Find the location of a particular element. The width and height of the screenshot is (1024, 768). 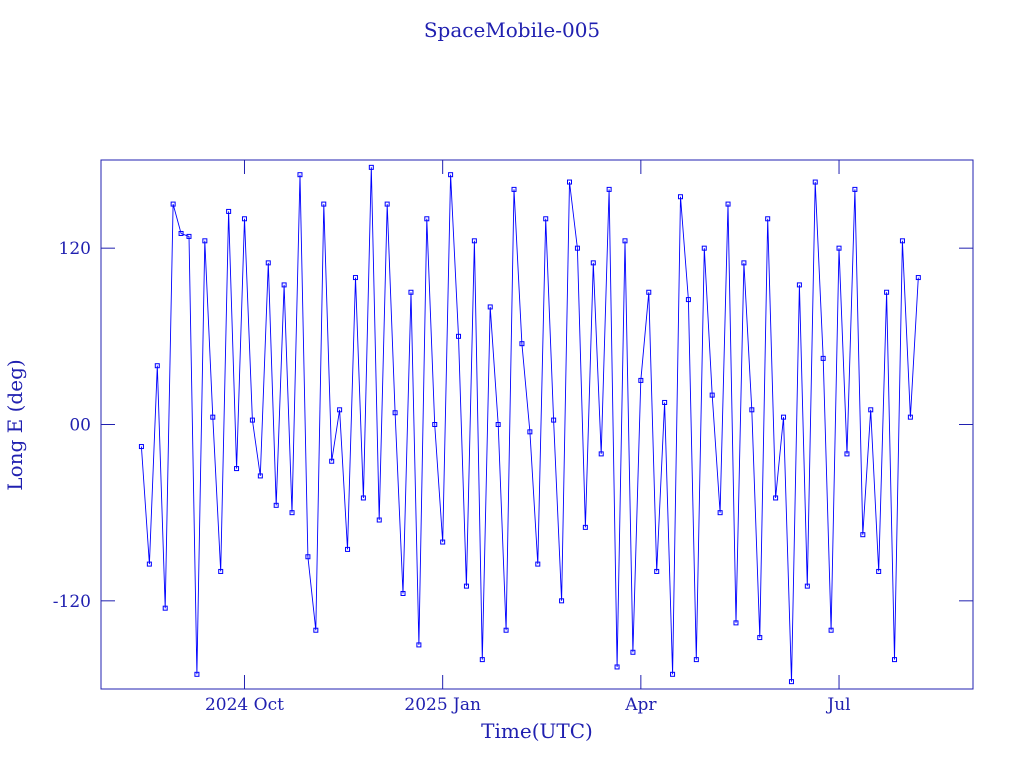

chart-title: SpaceMobile-005 is located at coordinates (512, 30).